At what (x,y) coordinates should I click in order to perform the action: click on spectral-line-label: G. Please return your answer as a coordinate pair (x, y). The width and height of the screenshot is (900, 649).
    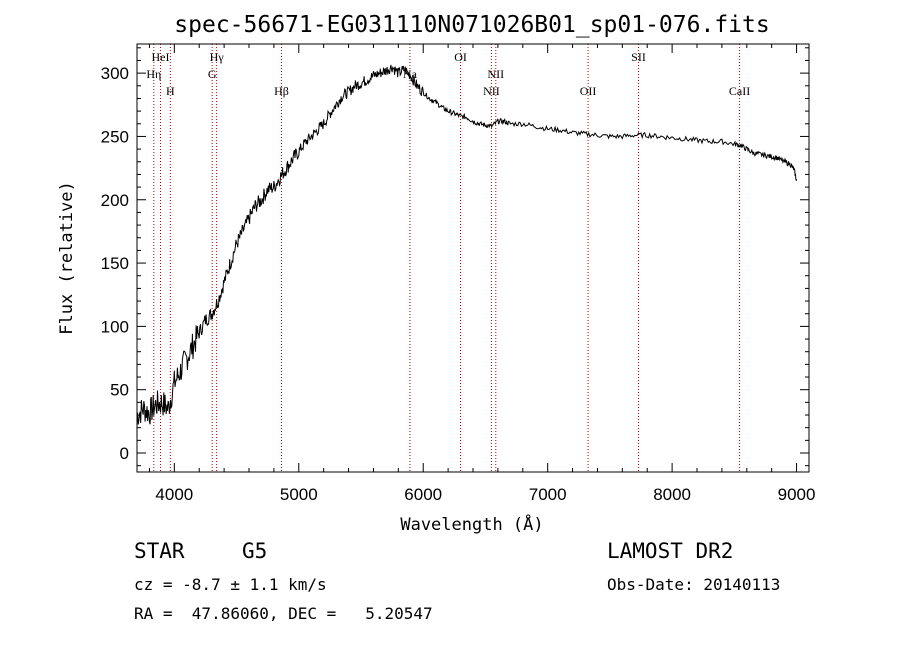
    Looking at the image, I should click on (212, 74).